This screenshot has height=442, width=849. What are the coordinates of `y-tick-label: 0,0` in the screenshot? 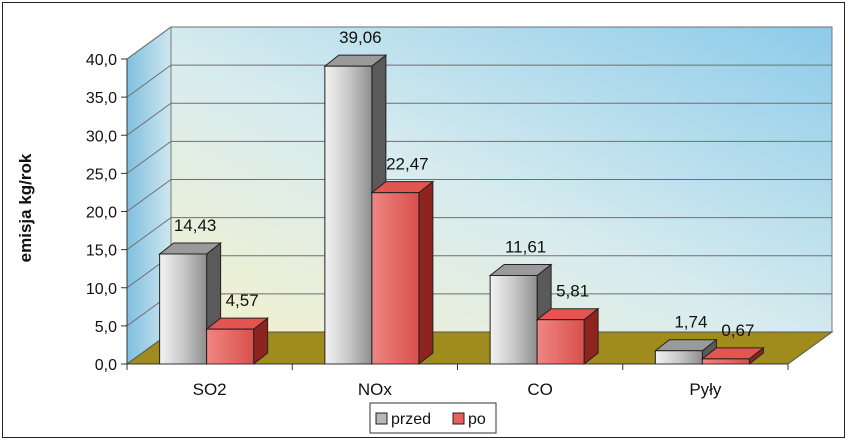 It's located at (106, 365).